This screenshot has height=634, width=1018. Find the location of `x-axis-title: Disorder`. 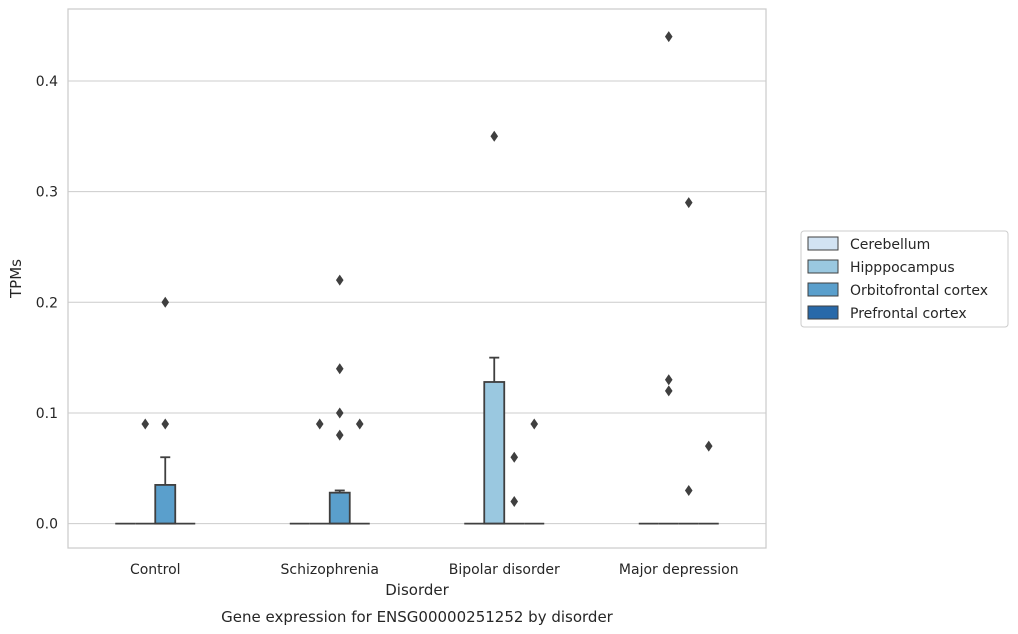

x-axis-title: Disorder is located at coordinates (417, 590).